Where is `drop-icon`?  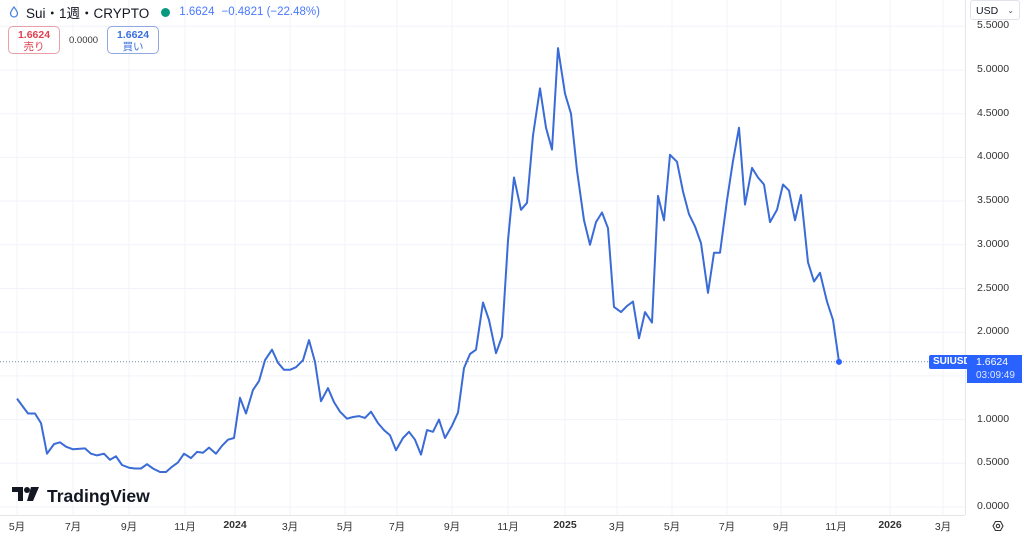 drop-icon is located at coordinates (14, 11).